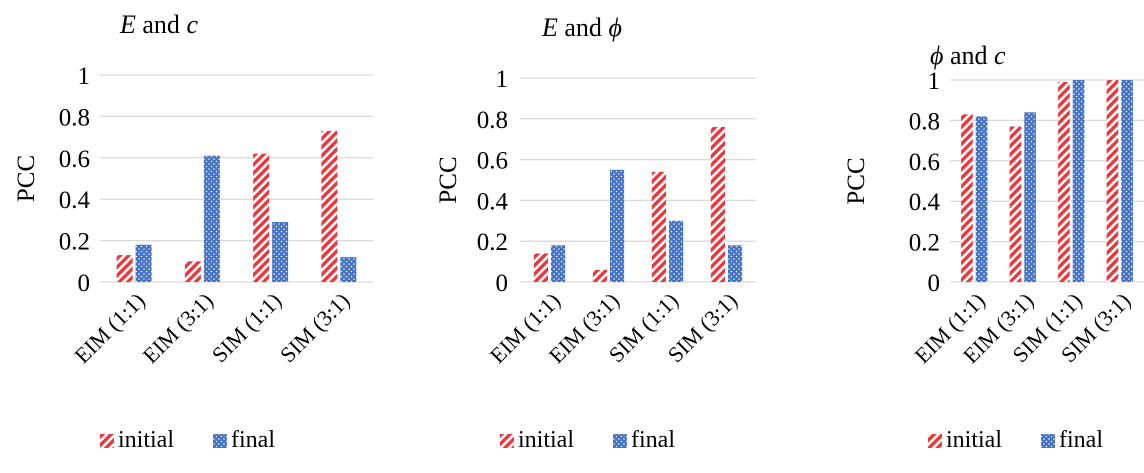  What do you see at coordinates (178, 328) in the screenshot?
I see `x-category-label: EIM (3:1)` at bounding box center [178, 328].